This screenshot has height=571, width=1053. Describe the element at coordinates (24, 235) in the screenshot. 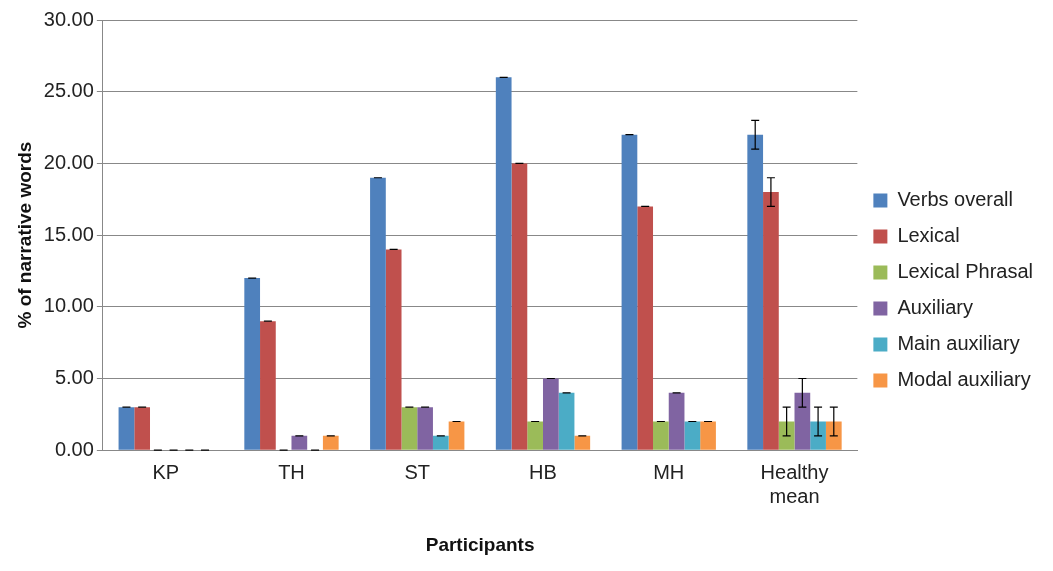

I see `y-axis-title: % of narrative words` at that location.